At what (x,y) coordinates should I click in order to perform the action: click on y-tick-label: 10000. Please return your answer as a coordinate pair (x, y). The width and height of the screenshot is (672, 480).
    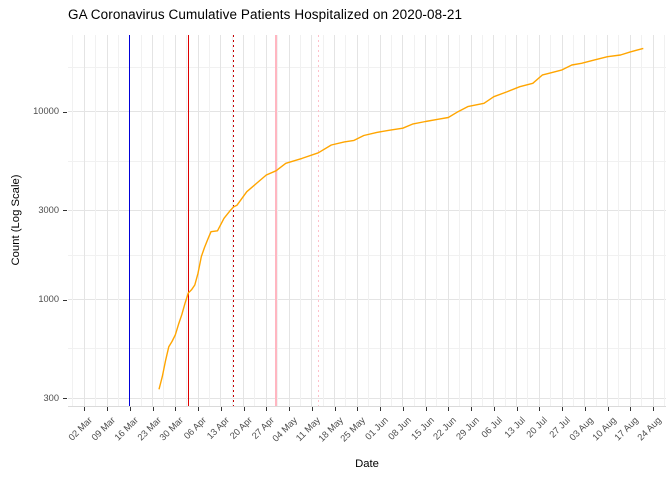
    Looking at the image, I should click on (46, 111).